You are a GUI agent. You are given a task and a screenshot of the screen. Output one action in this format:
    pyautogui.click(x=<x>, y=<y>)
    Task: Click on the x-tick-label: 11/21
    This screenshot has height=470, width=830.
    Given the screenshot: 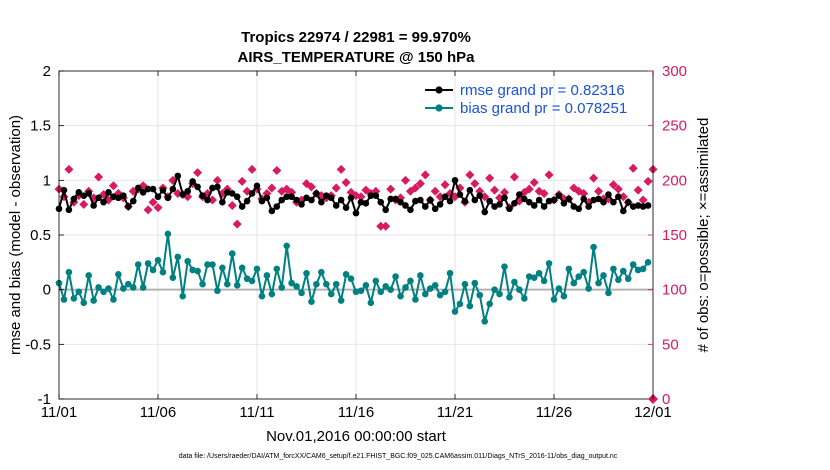 What is the action you would take?
    pyautogui.click(x=455, y=412)
    